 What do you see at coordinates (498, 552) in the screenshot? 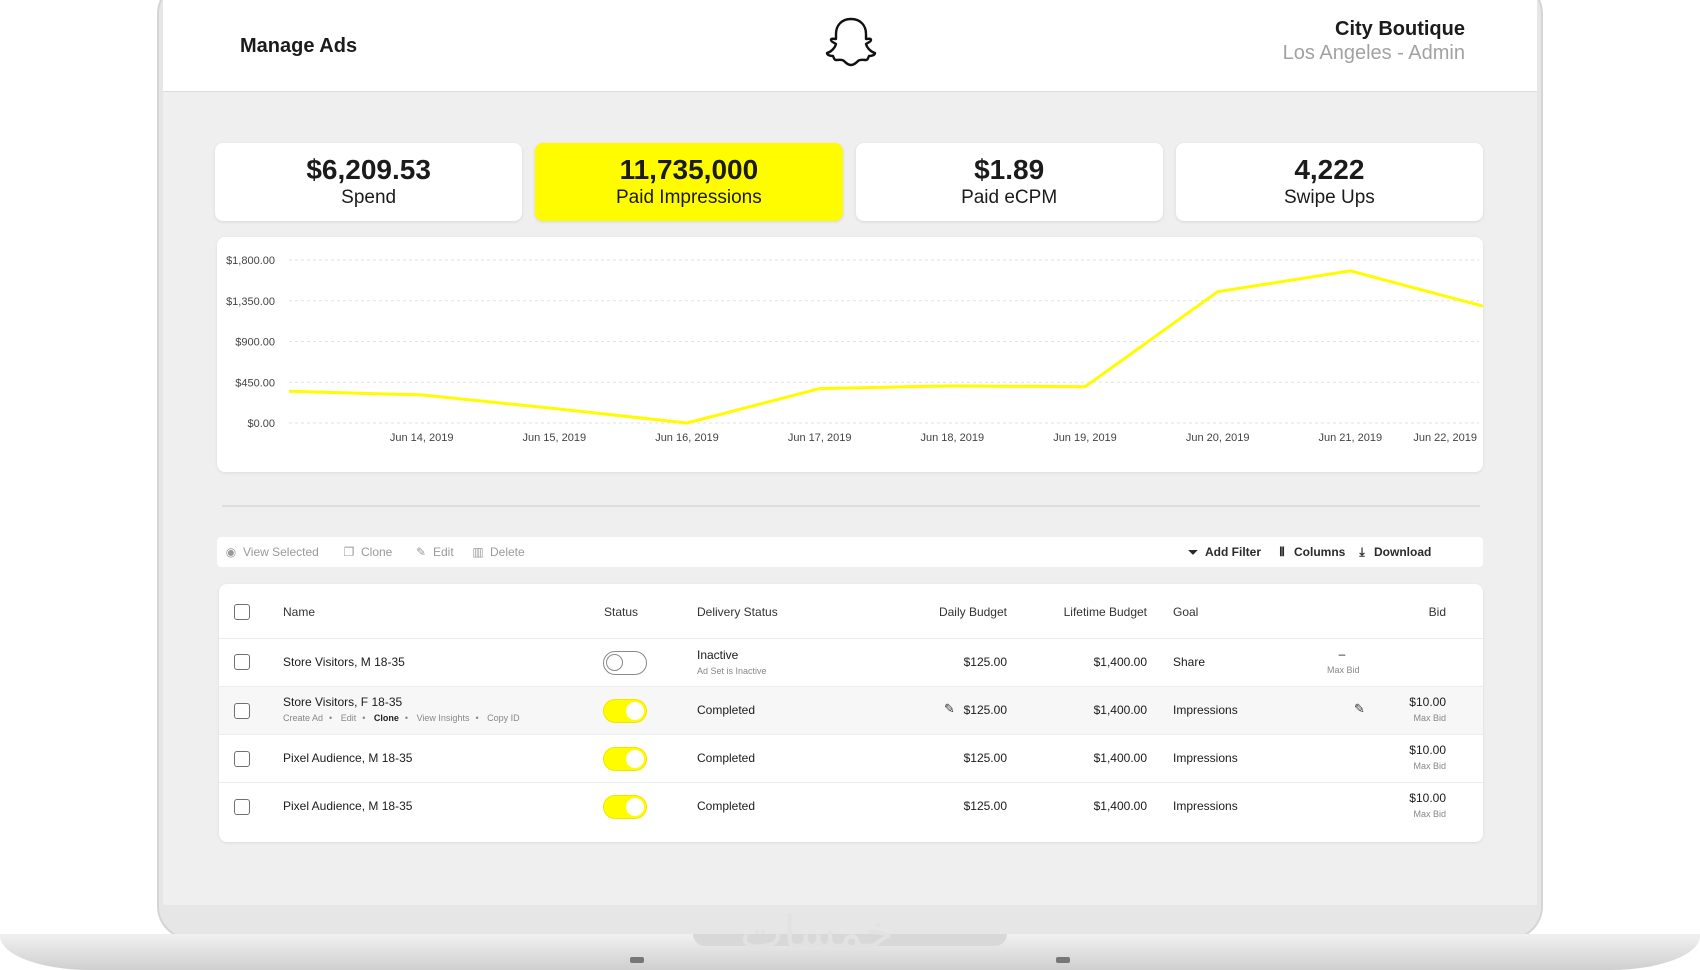
I see `delete-button: ▥ Delete` at bounding box center [498, 552].